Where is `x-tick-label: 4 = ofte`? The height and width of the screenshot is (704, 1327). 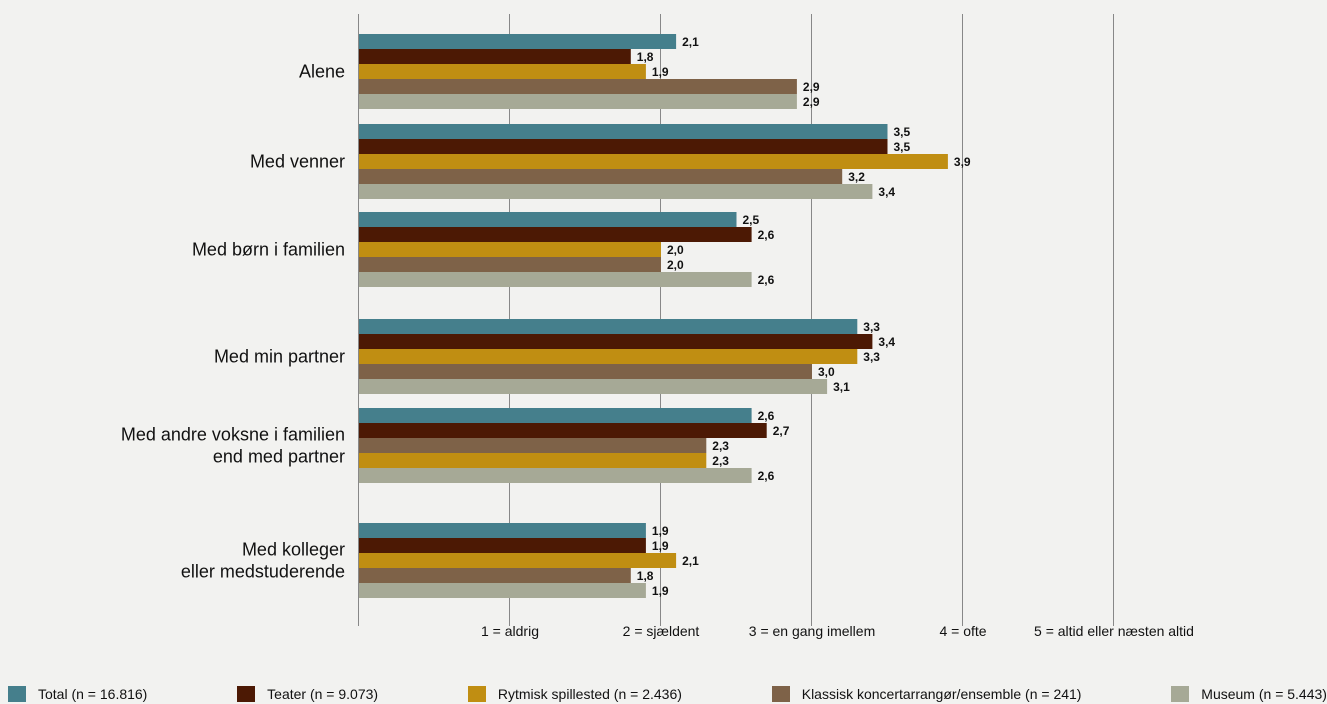 x-tick-label: 4 = ofte is located at coordinates (962, 631).